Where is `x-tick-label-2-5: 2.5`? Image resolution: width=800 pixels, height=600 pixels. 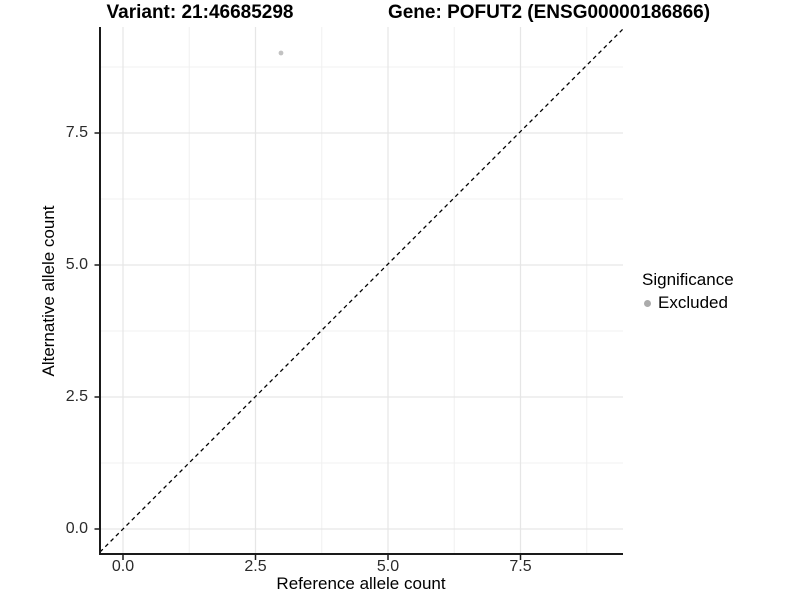
x-tick-label-2-5: 2.5 is located at coordinates (255, 566).